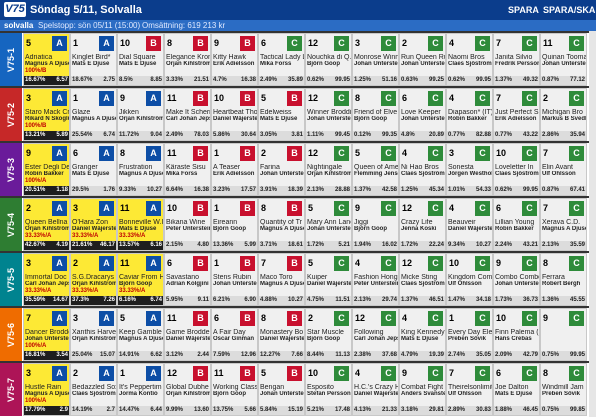 This screenshot has width=596, height=417. Describe the element at coordinates (140, 389) in the screenshot. I see `horse-cell: 1 A It's Peppertim Jorma Kontio 14.47% 6.44` at that location.